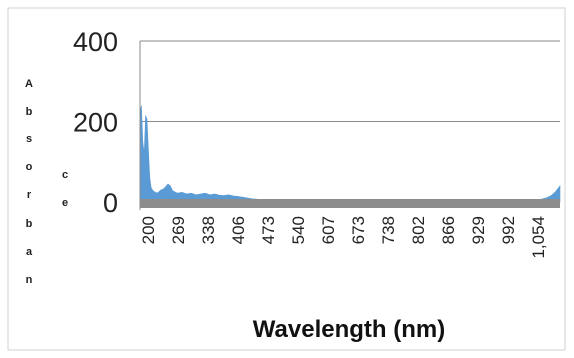  Describe the element at coordinates (358, 230) in the screenshot. I see `x-tick-label: 673` at that location.